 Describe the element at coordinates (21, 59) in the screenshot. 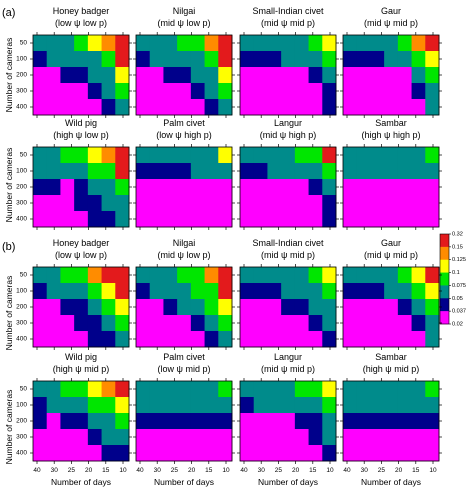

I see `y-tick-label: 100` at that location.